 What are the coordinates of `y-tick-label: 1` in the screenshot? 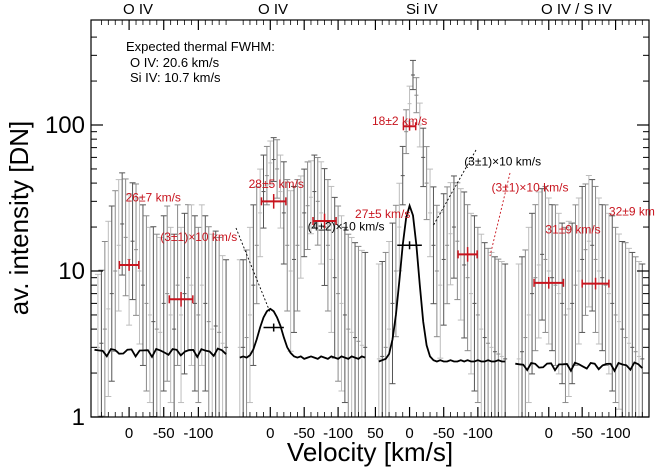 It's located at (78, 417).